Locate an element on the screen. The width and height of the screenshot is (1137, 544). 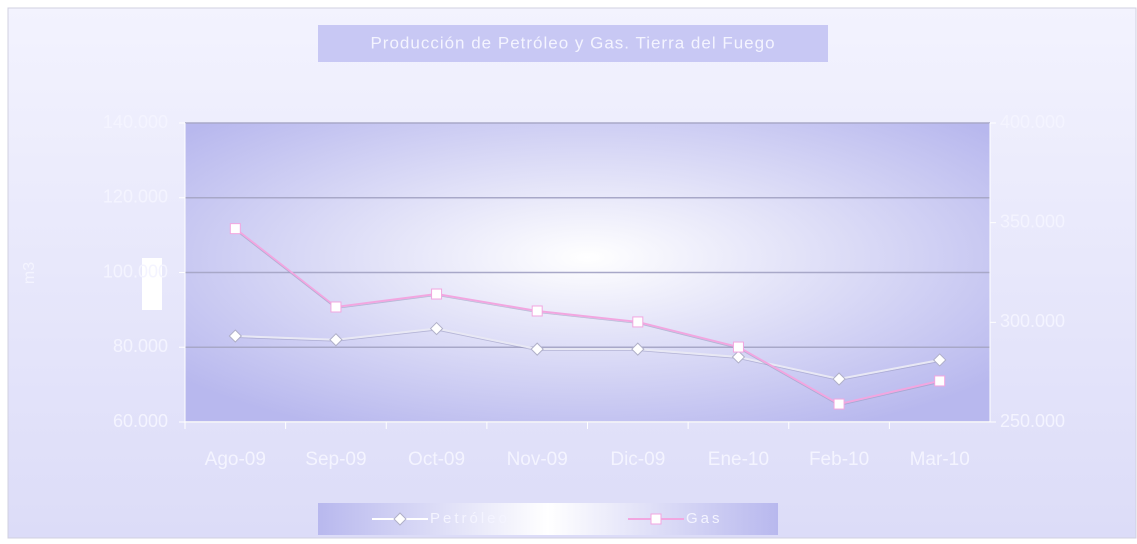
y-tick-label: 100.000 is located at coordinates (135, 271).